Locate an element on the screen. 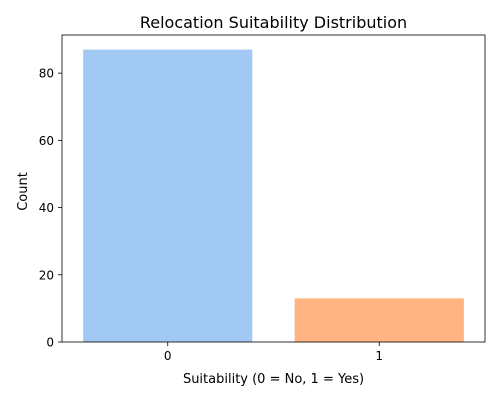 Image resolution: width=500 pixels, height=404 pixels. y-tick-label-40: 40 is located at coordinates (46, 208).